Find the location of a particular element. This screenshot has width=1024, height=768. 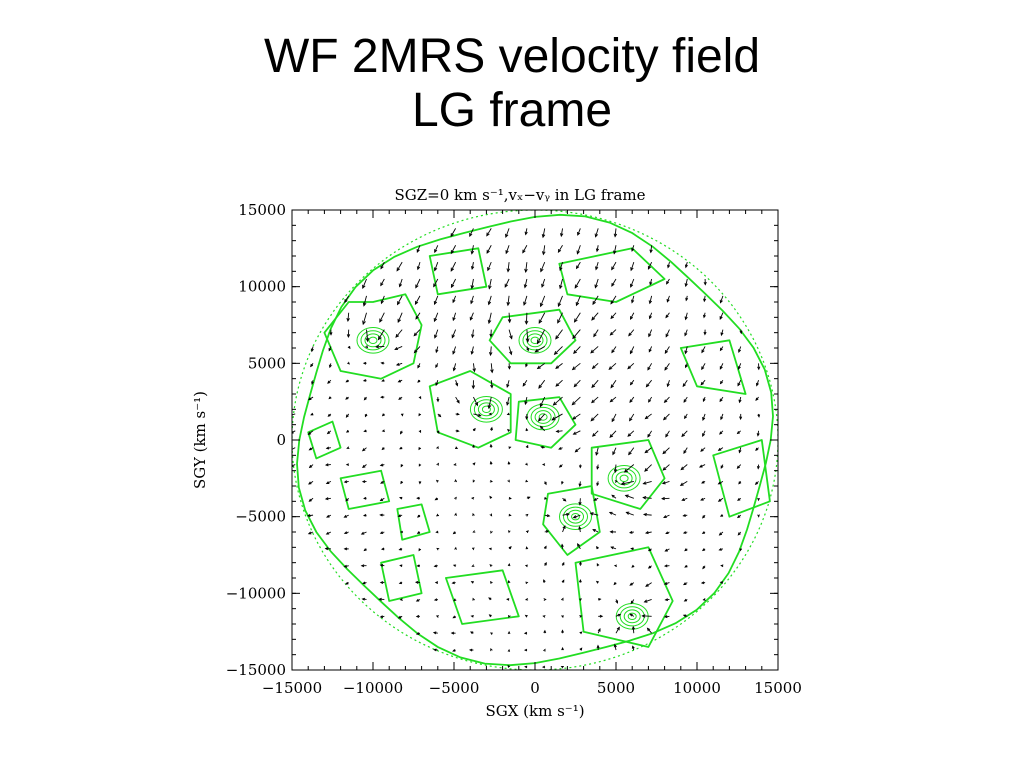

x-tick-label: −5000 is located at coordinates (454, 688).